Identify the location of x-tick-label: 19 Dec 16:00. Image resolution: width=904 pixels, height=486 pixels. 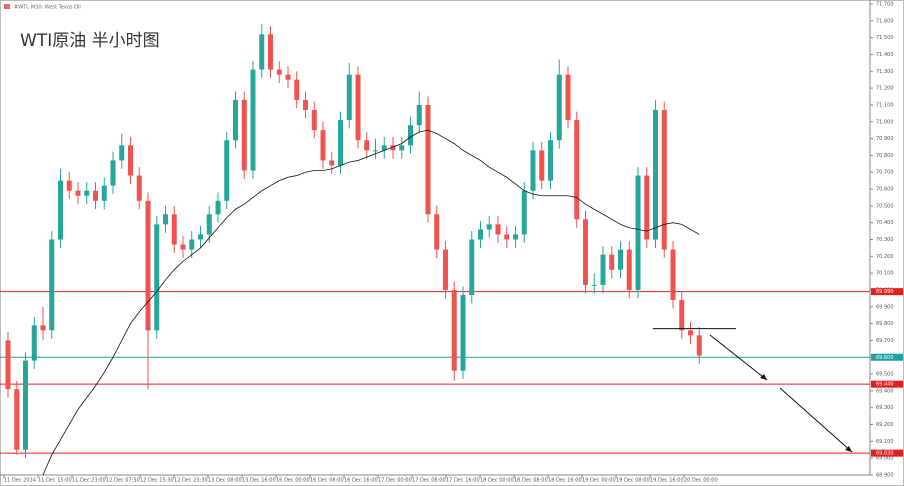
(667, 481).